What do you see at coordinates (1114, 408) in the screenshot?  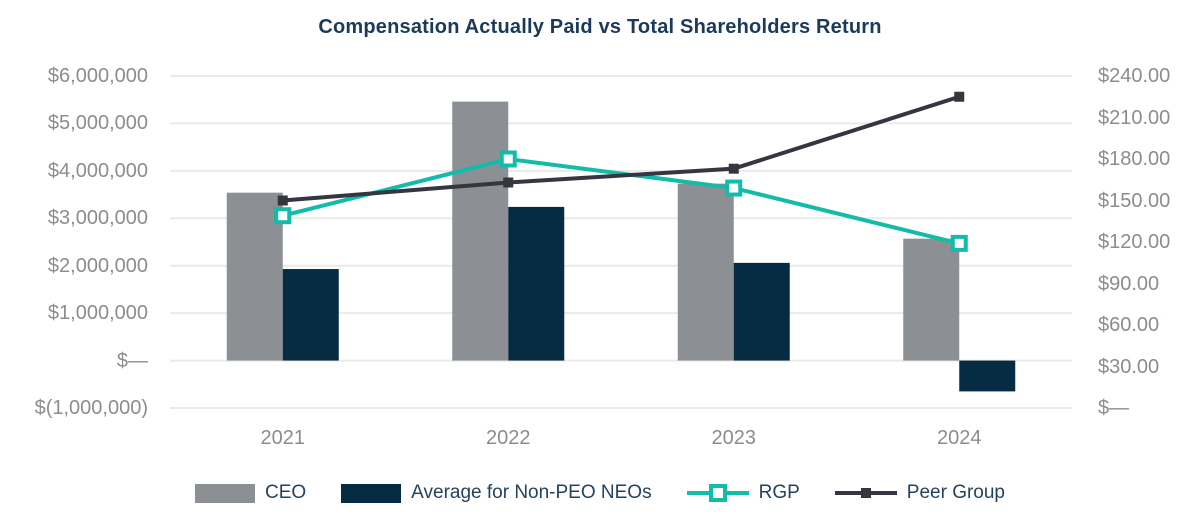 I see `y-axis-right-tick: $—` at bounding box center [1114, 408].